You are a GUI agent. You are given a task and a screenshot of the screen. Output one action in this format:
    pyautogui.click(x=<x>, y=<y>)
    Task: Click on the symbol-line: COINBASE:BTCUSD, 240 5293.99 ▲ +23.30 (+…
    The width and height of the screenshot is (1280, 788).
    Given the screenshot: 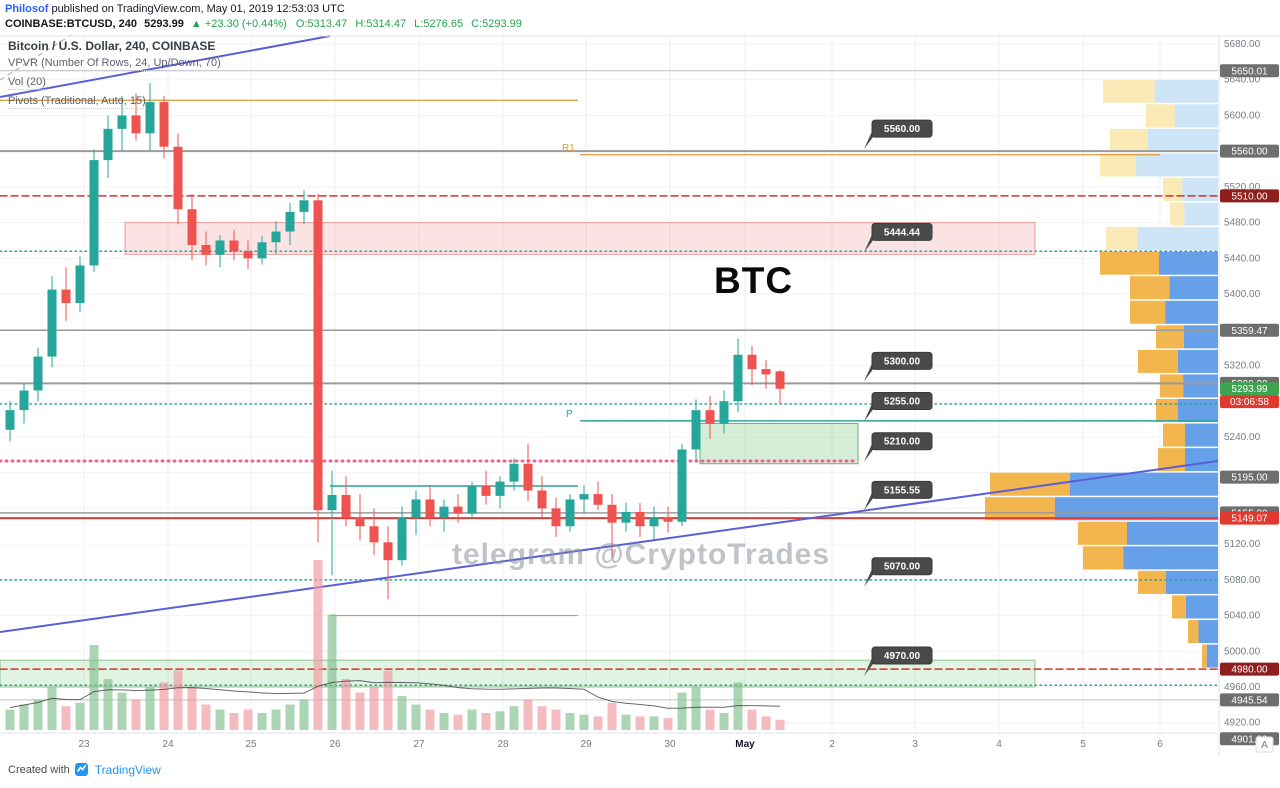 What is the action you would take?
    pyautogui.click(x=266, y=24)
    